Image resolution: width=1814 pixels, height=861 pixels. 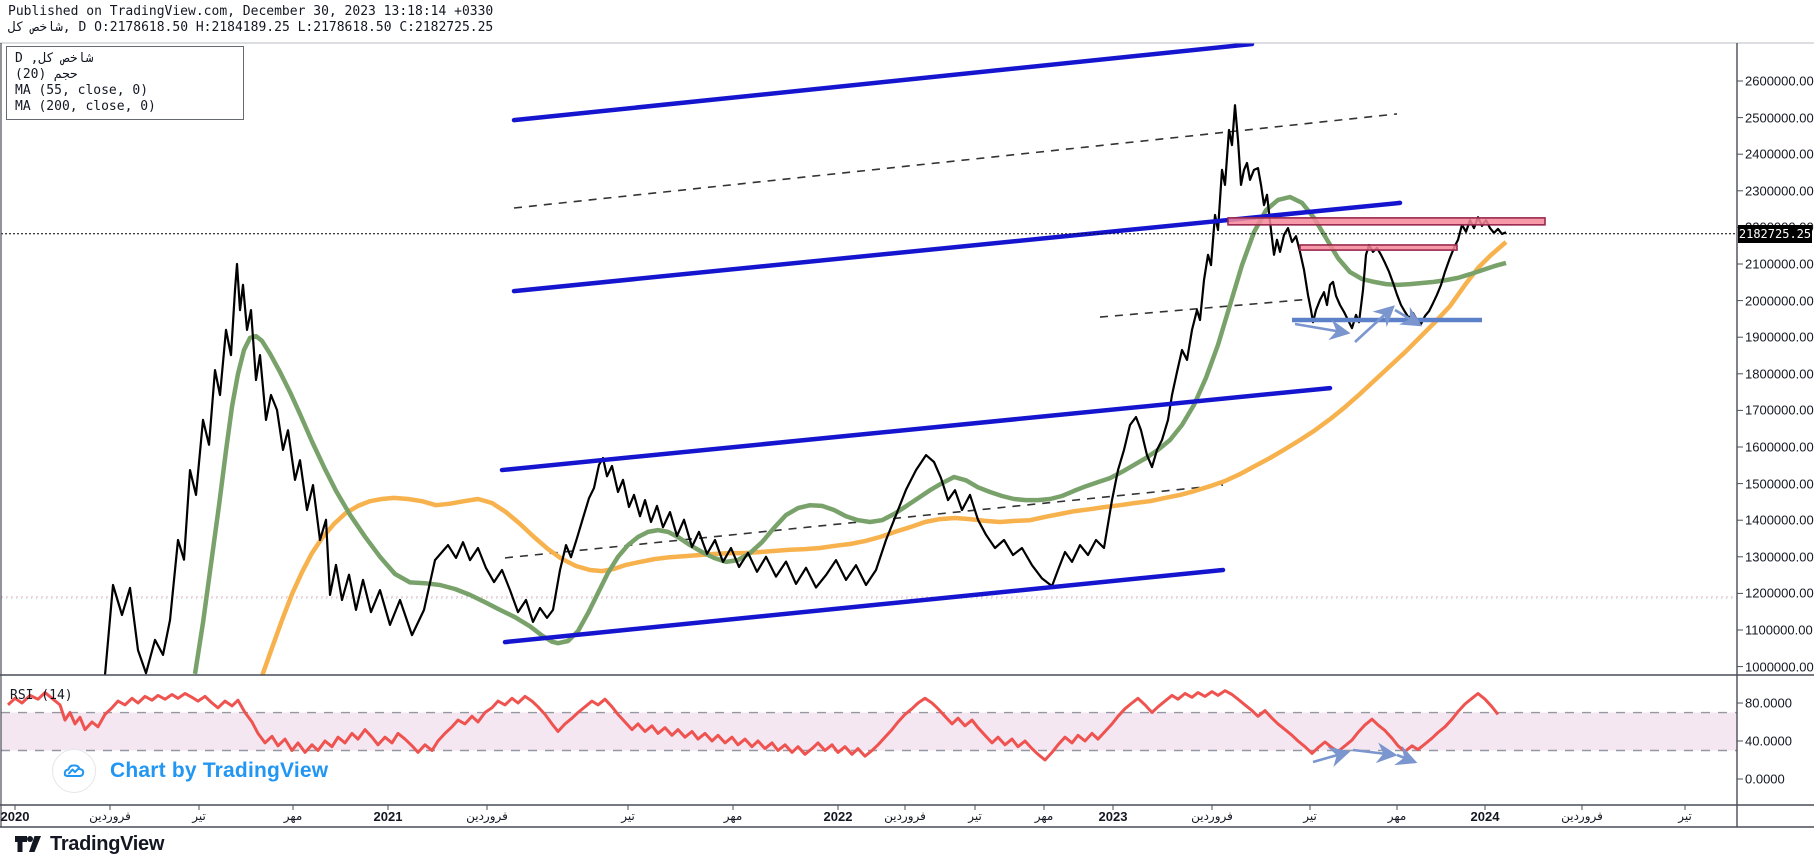 I want to click on price-axis-label: 2500000.00, so click(x=1779, y=118).